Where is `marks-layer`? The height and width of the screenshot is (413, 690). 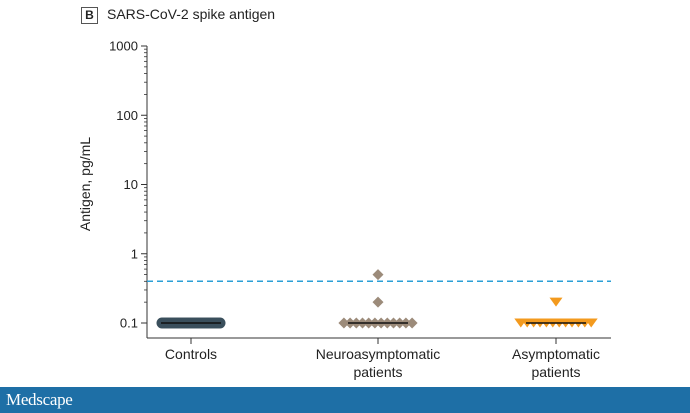
marks-layer is located at coordinates (377, 299).